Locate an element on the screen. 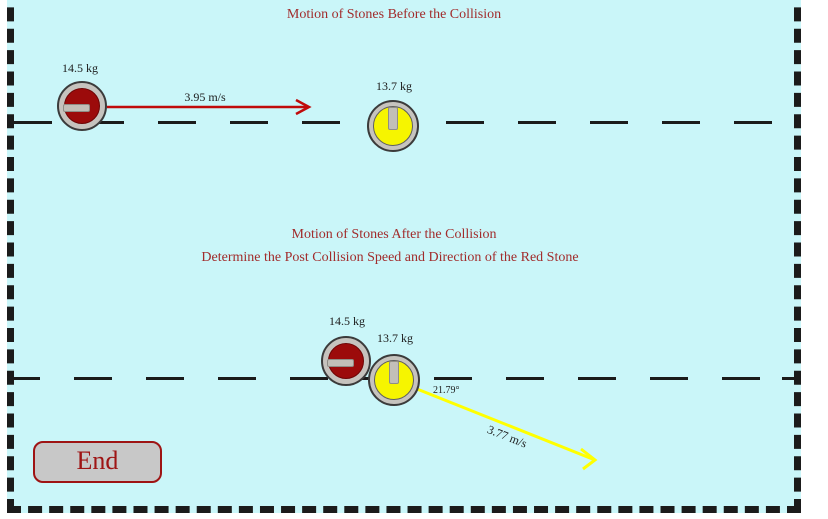  end-button: End is located at coordinates (97, 462).